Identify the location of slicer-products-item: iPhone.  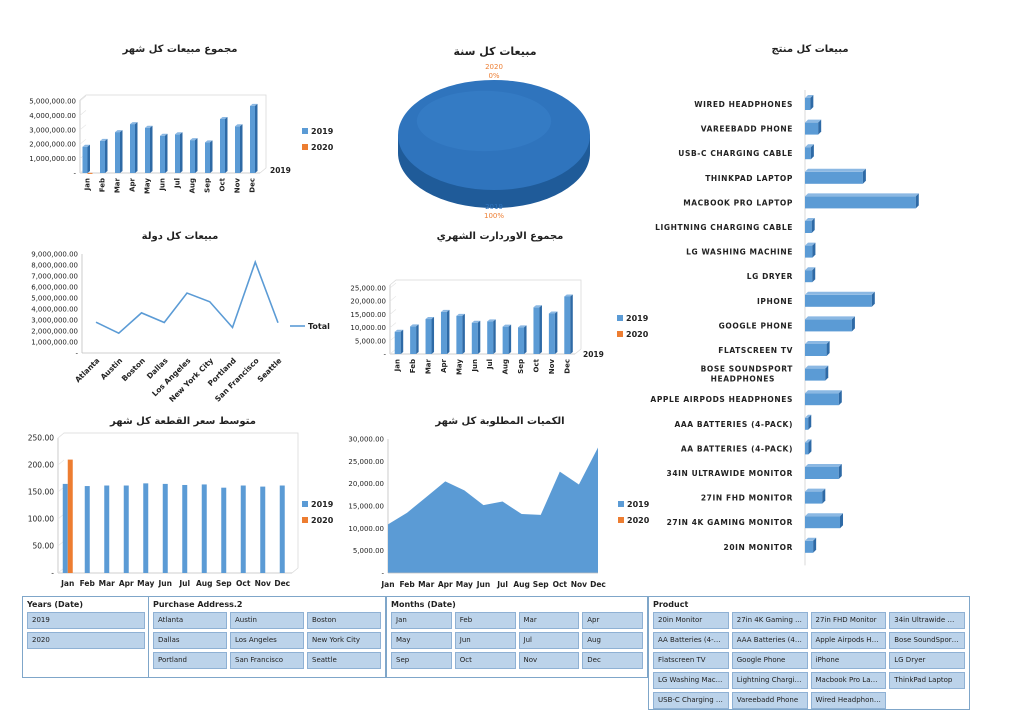
(848, 660).